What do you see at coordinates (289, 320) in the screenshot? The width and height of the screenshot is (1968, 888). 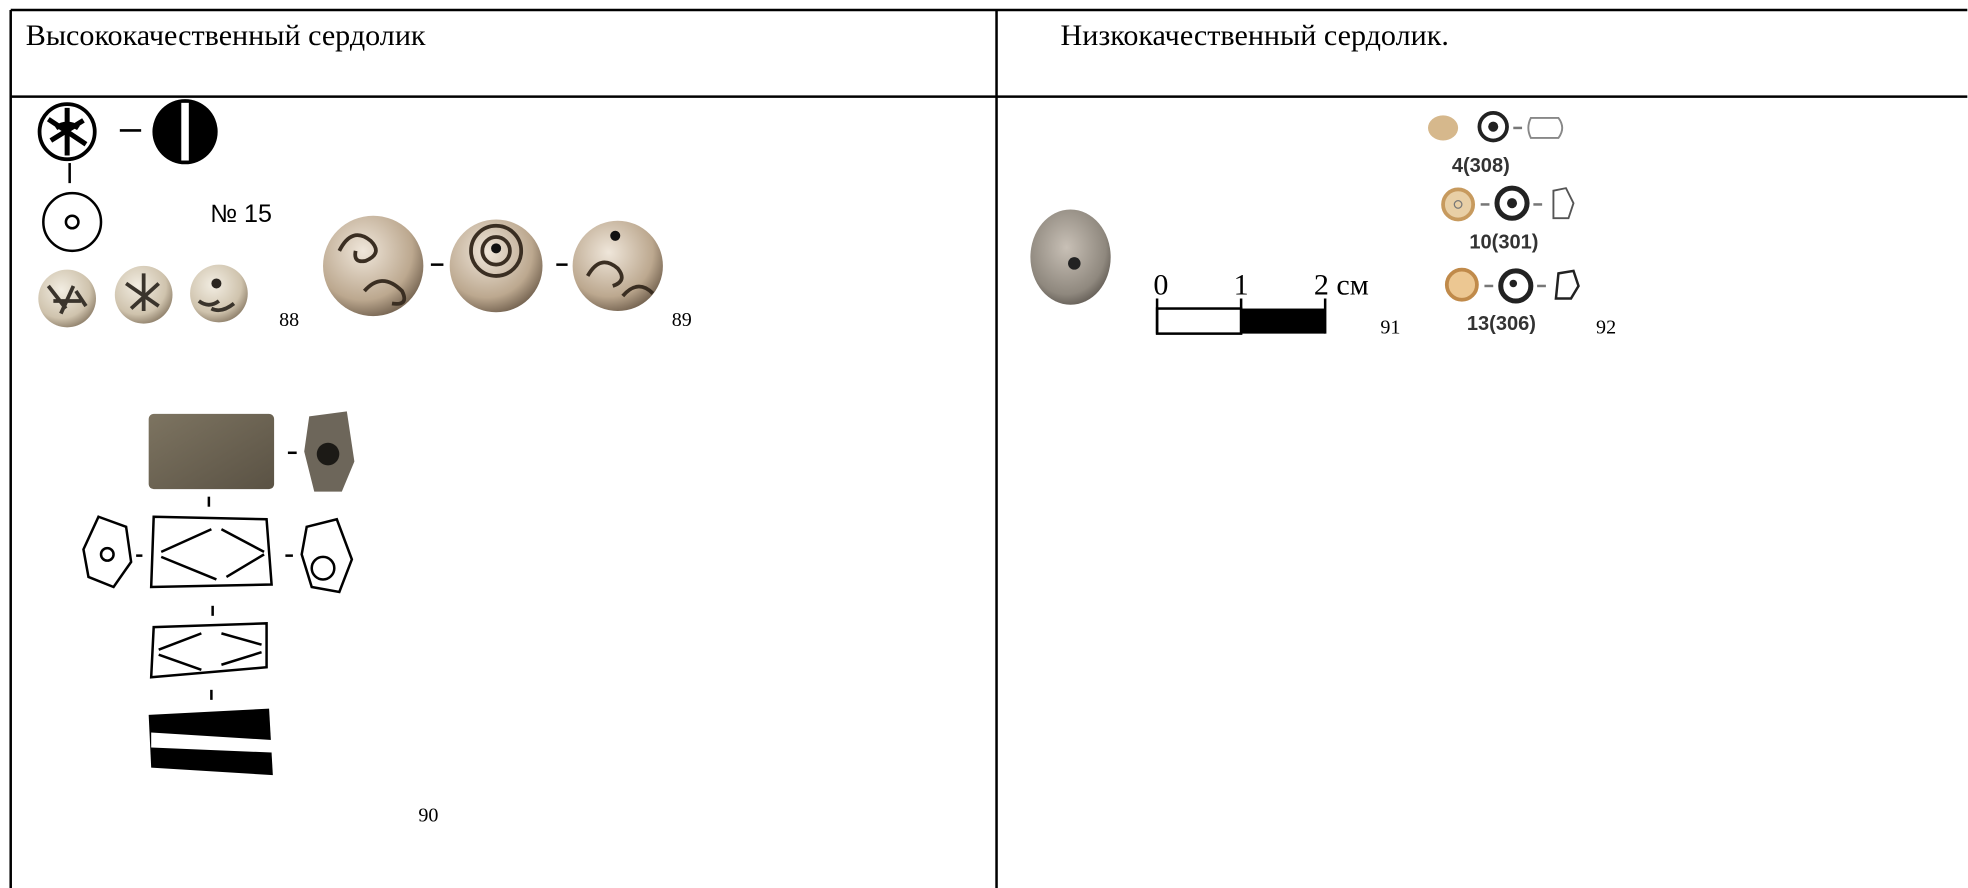 I see `figure-number: 88` at bounding box center [289, 320].